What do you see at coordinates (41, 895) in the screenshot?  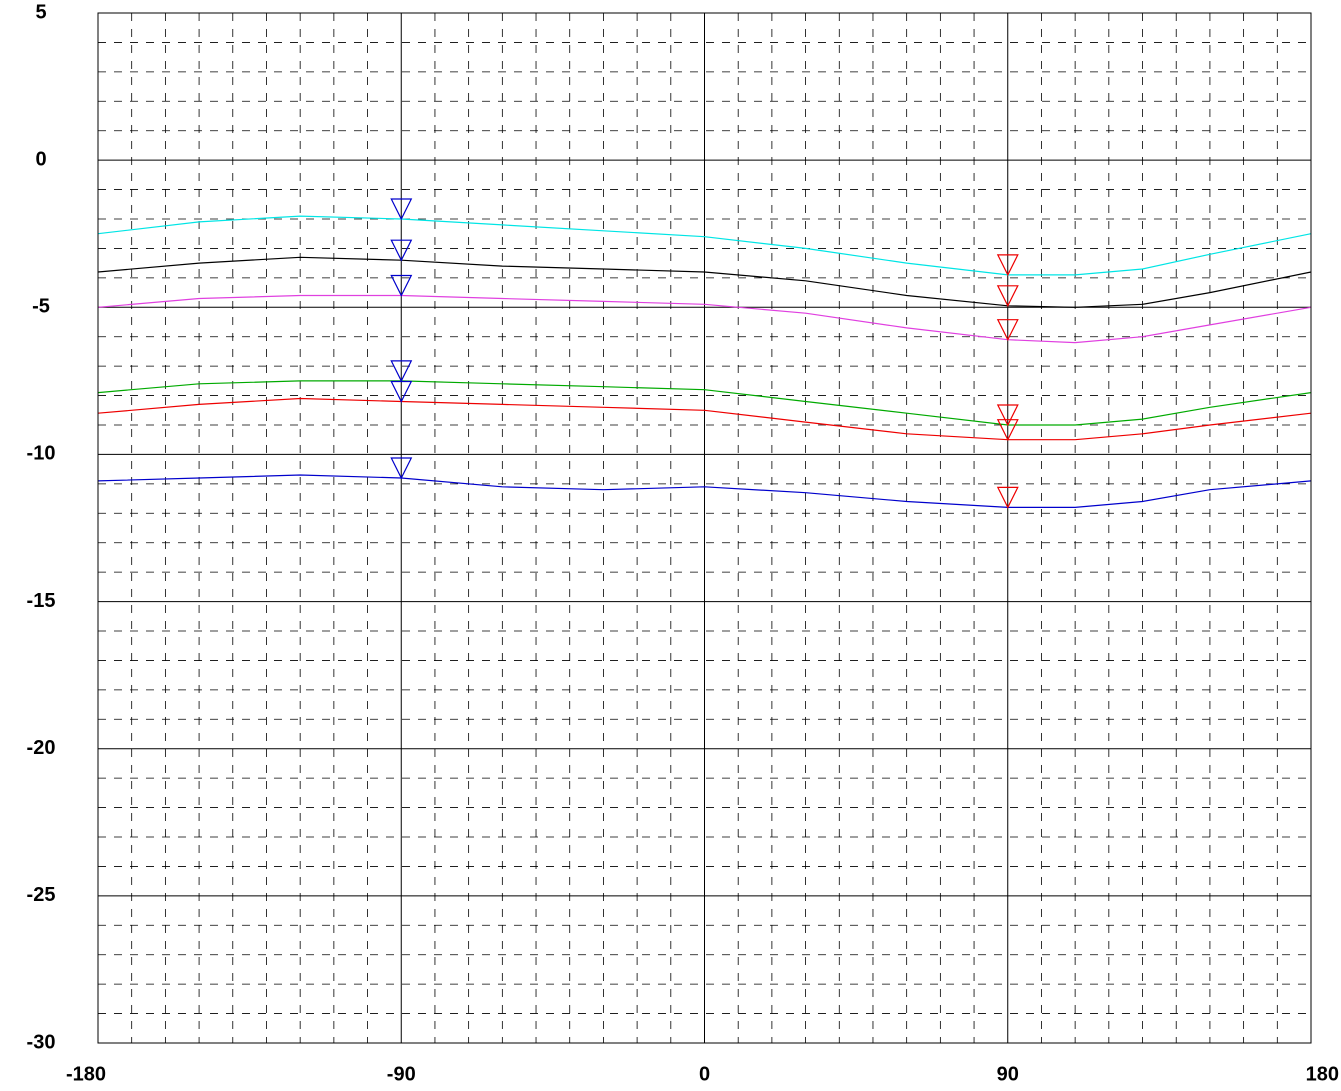 I see `y-tick-label: -25` at bounding box center [41, 895].